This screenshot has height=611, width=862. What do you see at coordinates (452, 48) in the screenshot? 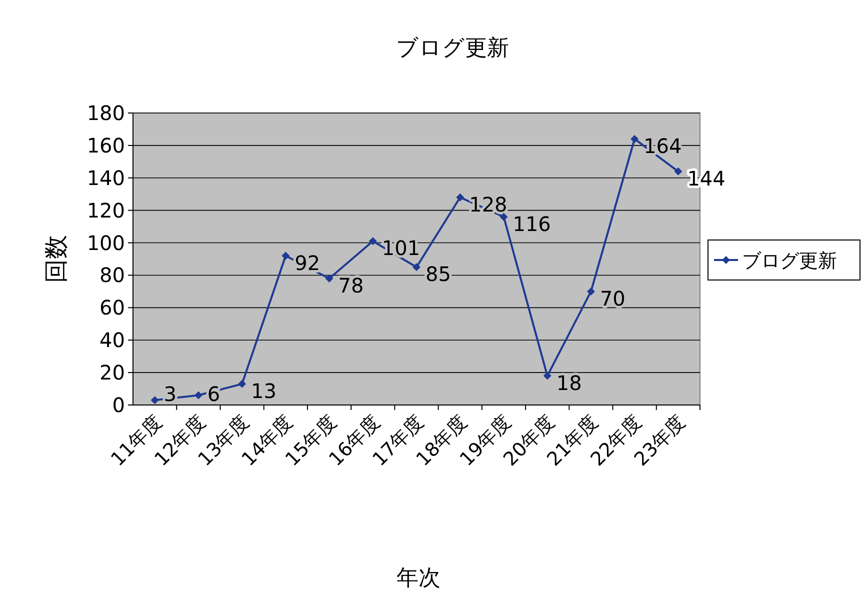
I see `chart-title: ブログ更新` at bounding box center [452, 48].